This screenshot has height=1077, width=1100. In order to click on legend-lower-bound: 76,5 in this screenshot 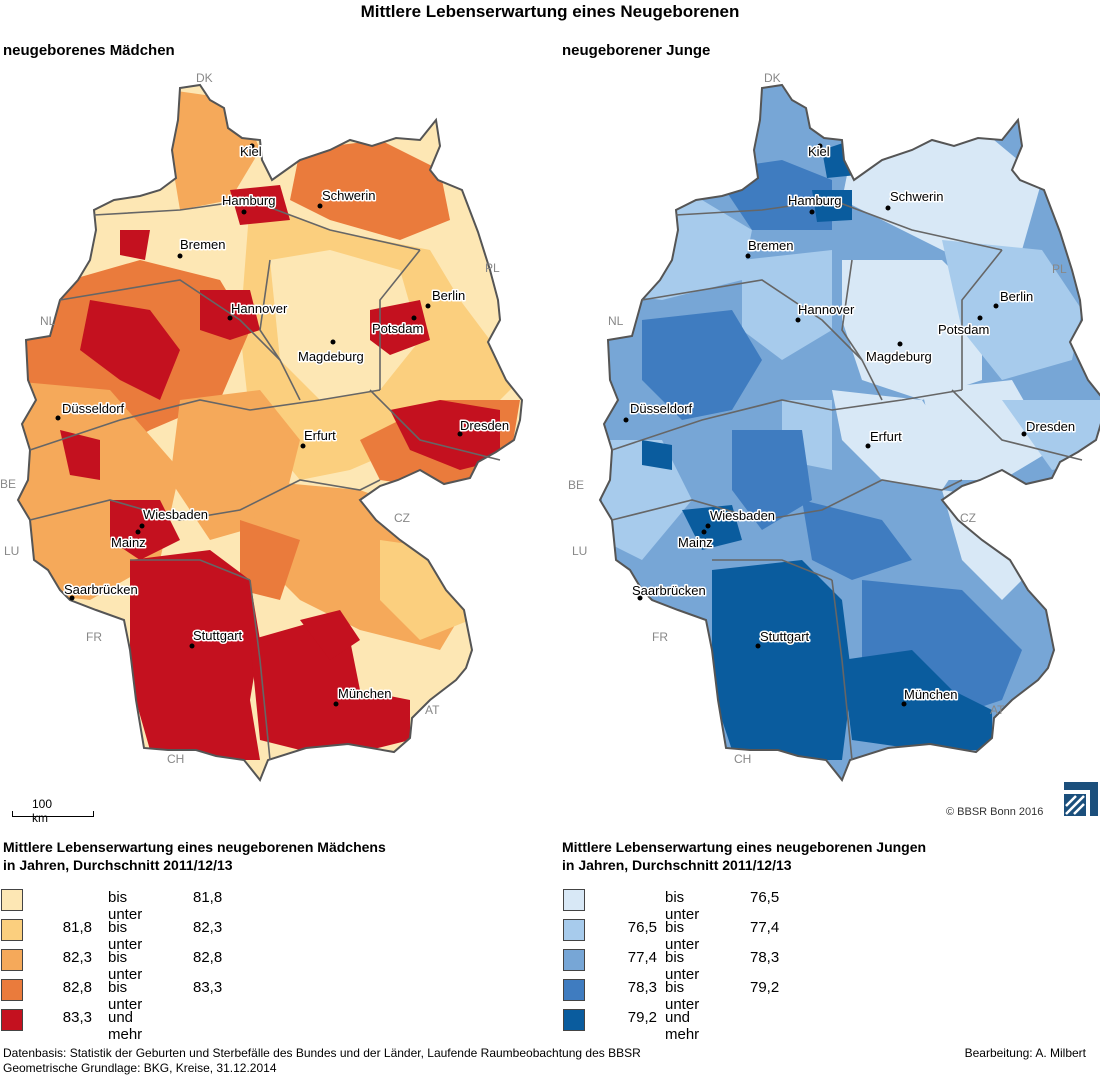, I will do `click(642, 927)`.